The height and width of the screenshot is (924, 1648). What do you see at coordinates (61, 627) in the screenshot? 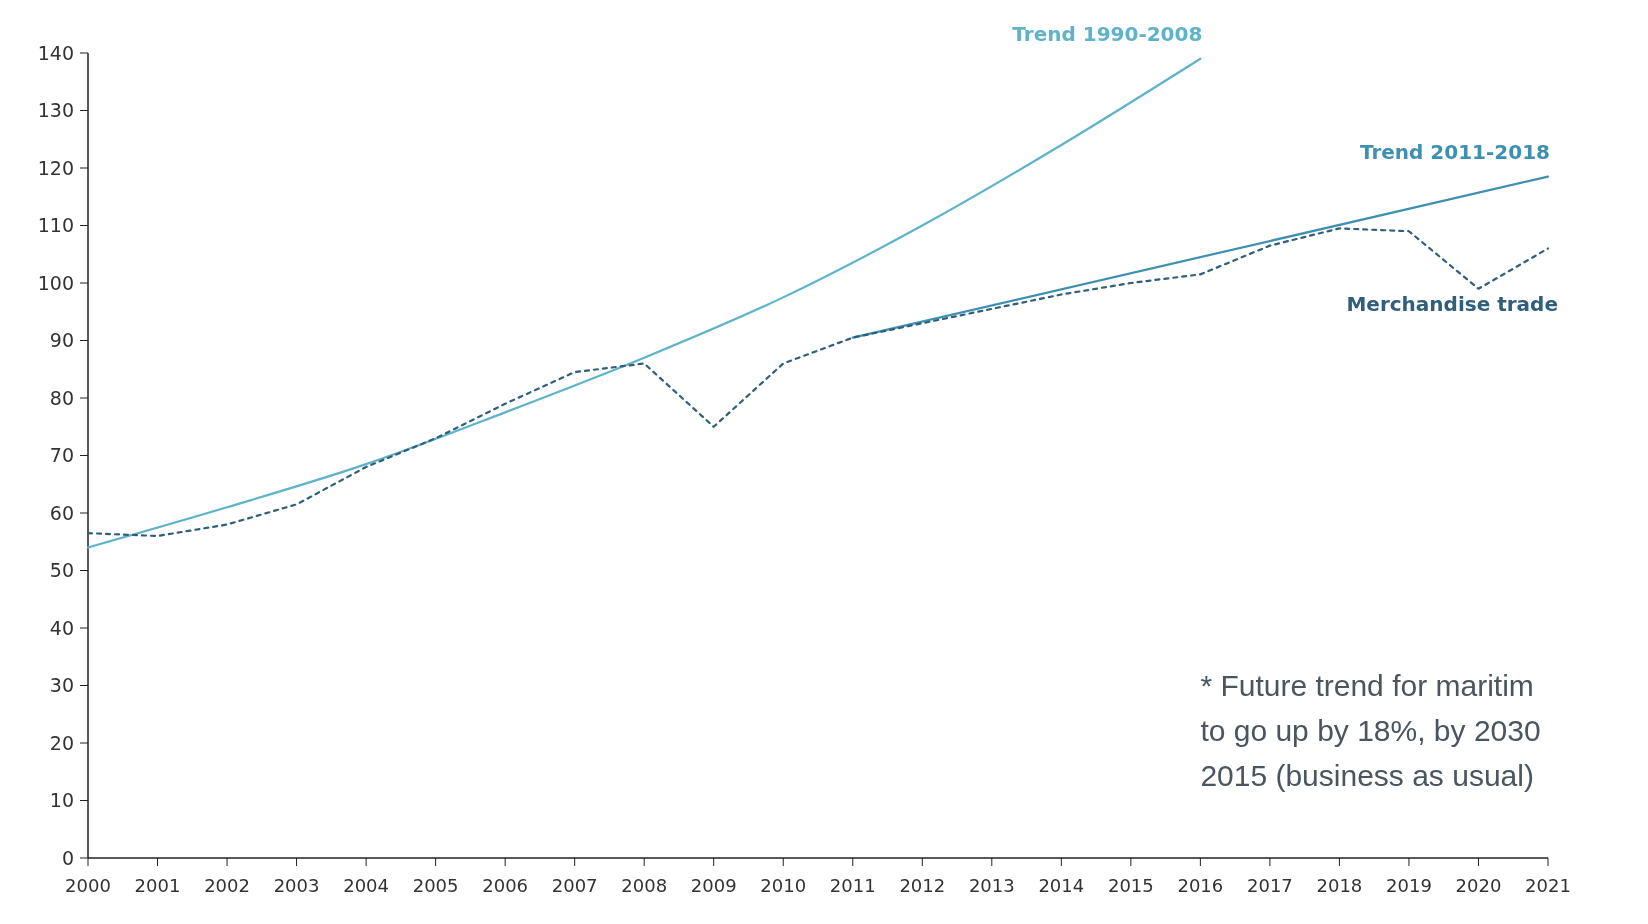
I see `y-tick-label: 40` at bounding box center [61, 627].